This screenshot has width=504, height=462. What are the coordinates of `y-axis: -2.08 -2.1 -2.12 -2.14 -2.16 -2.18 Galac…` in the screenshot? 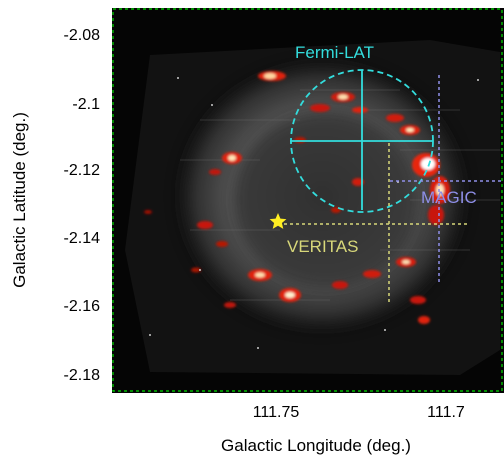 It's located at (55, 205).